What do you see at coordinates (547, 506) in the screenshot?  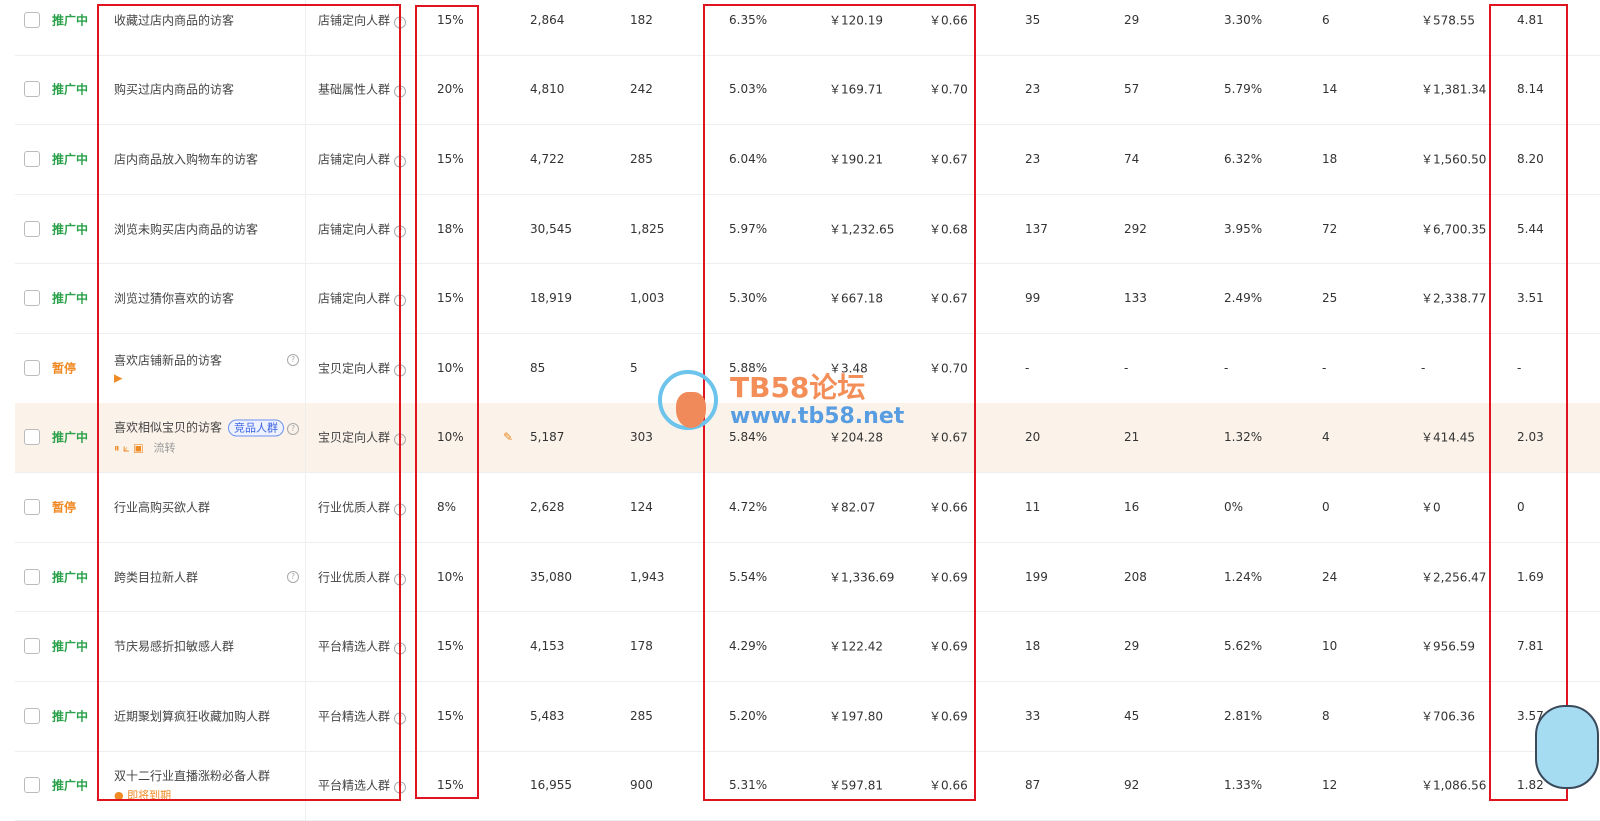 I see `impressions-value: 2,628` at bounding box center [547, 506].